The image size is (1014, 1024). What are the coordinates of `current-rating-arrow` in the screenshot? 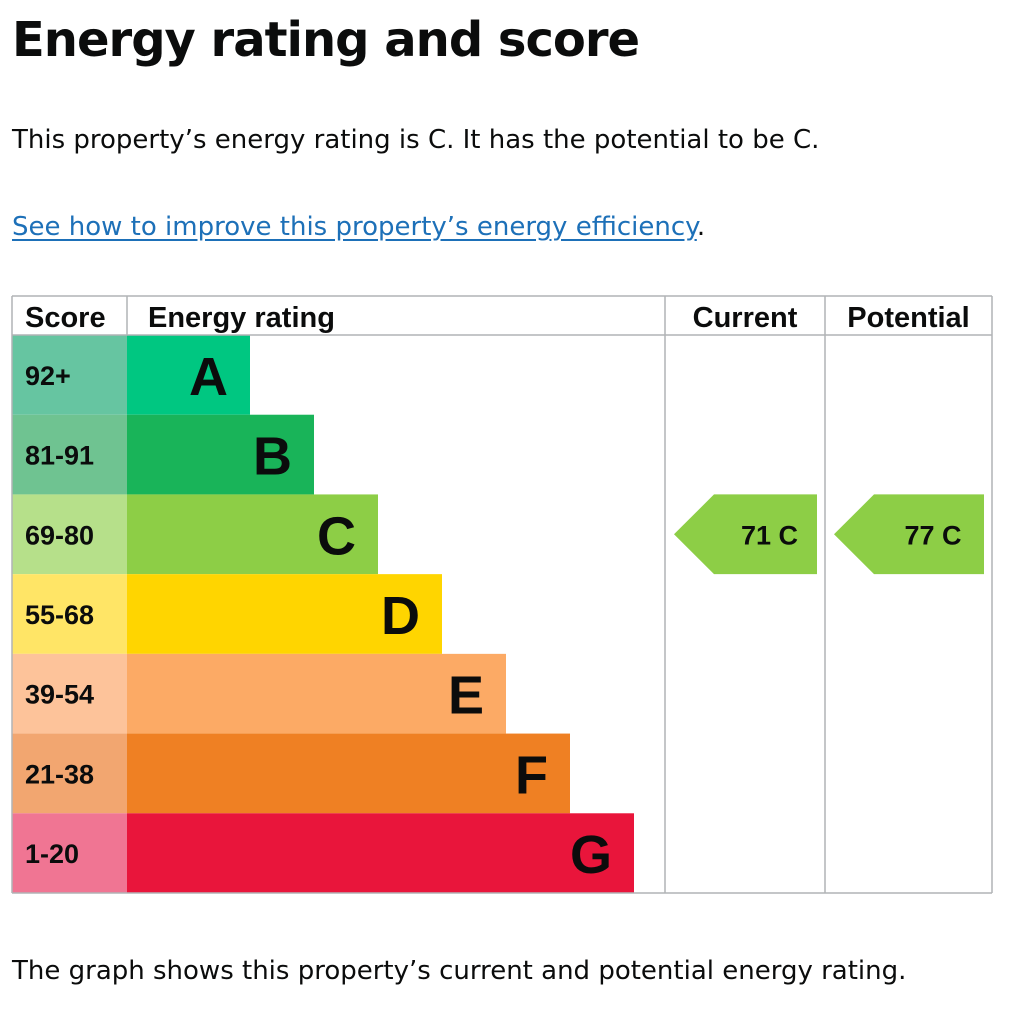 It's located at (745, 534).